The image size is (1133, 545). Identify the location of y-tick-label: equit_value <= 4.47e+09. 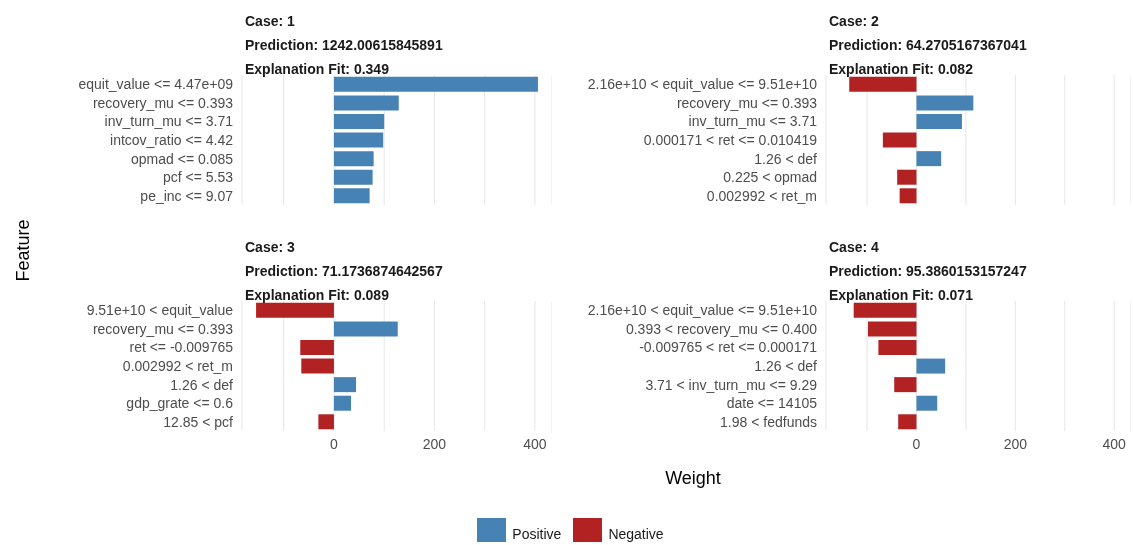
(156, 84).